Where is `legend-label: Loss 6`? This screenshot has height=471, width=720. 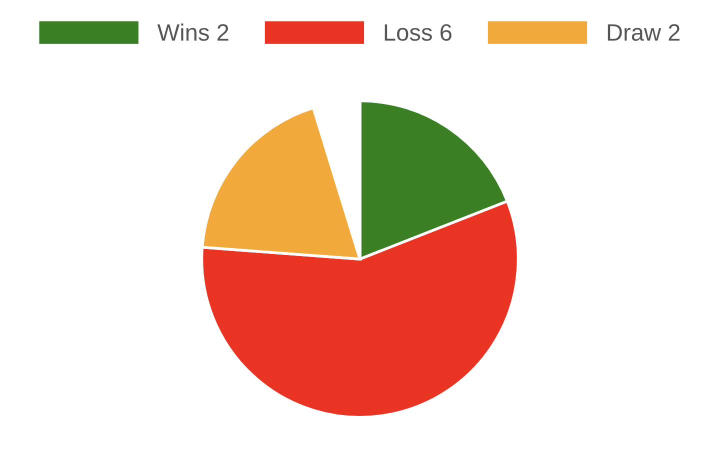
legend-label: Loss 6 is located at coordinates (418, 32).